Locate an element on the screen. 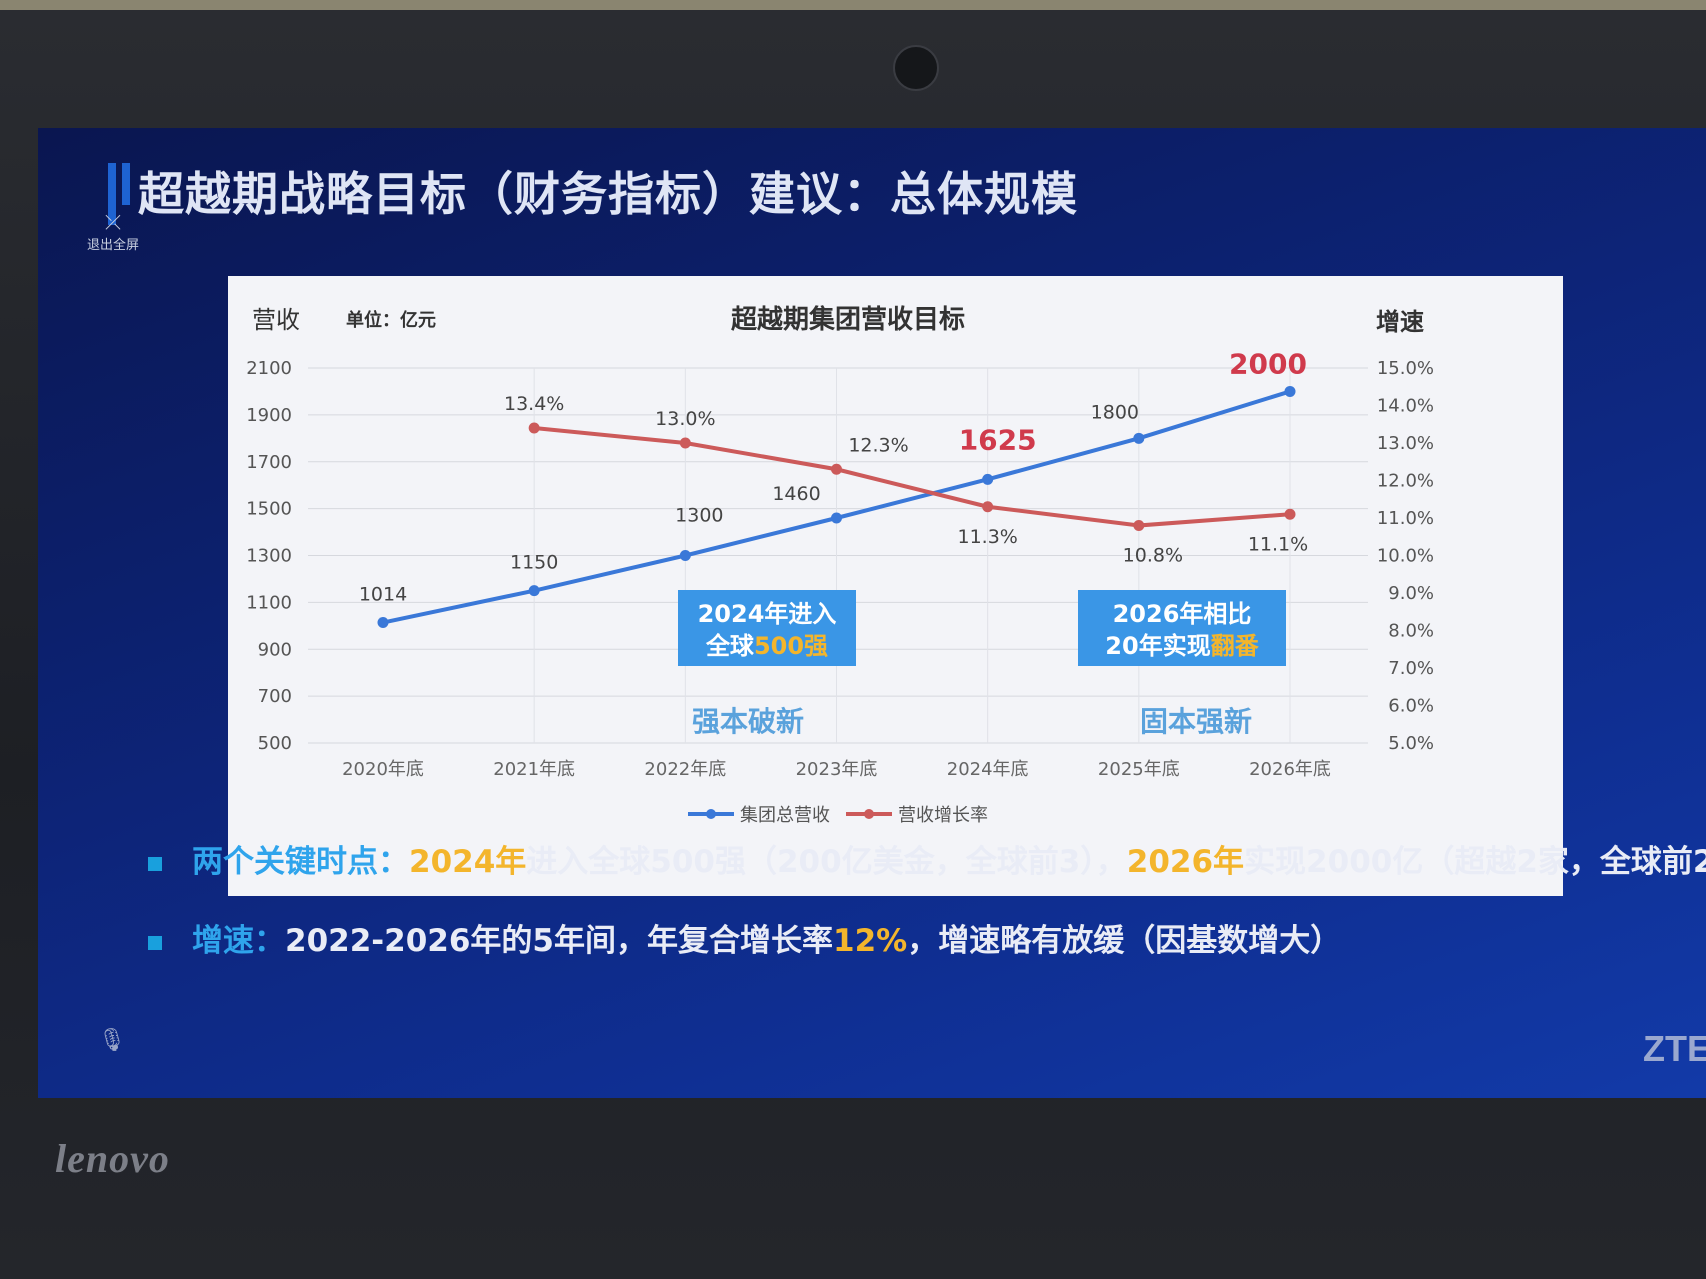 The height and width of the screenshot is (1279, 1706). bullet-text: 实现2000亿（超越2家，全球前2 is located at coordinates (1475, 862).